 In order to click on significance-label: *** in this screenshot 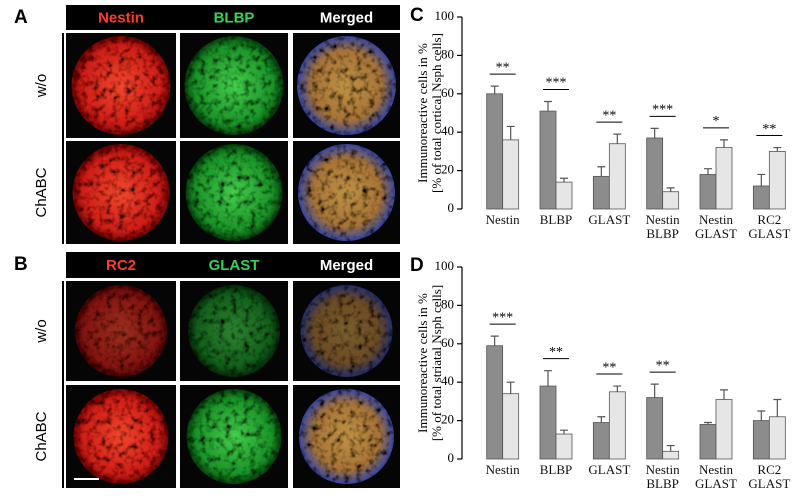, I will do `click(556, 83)`.